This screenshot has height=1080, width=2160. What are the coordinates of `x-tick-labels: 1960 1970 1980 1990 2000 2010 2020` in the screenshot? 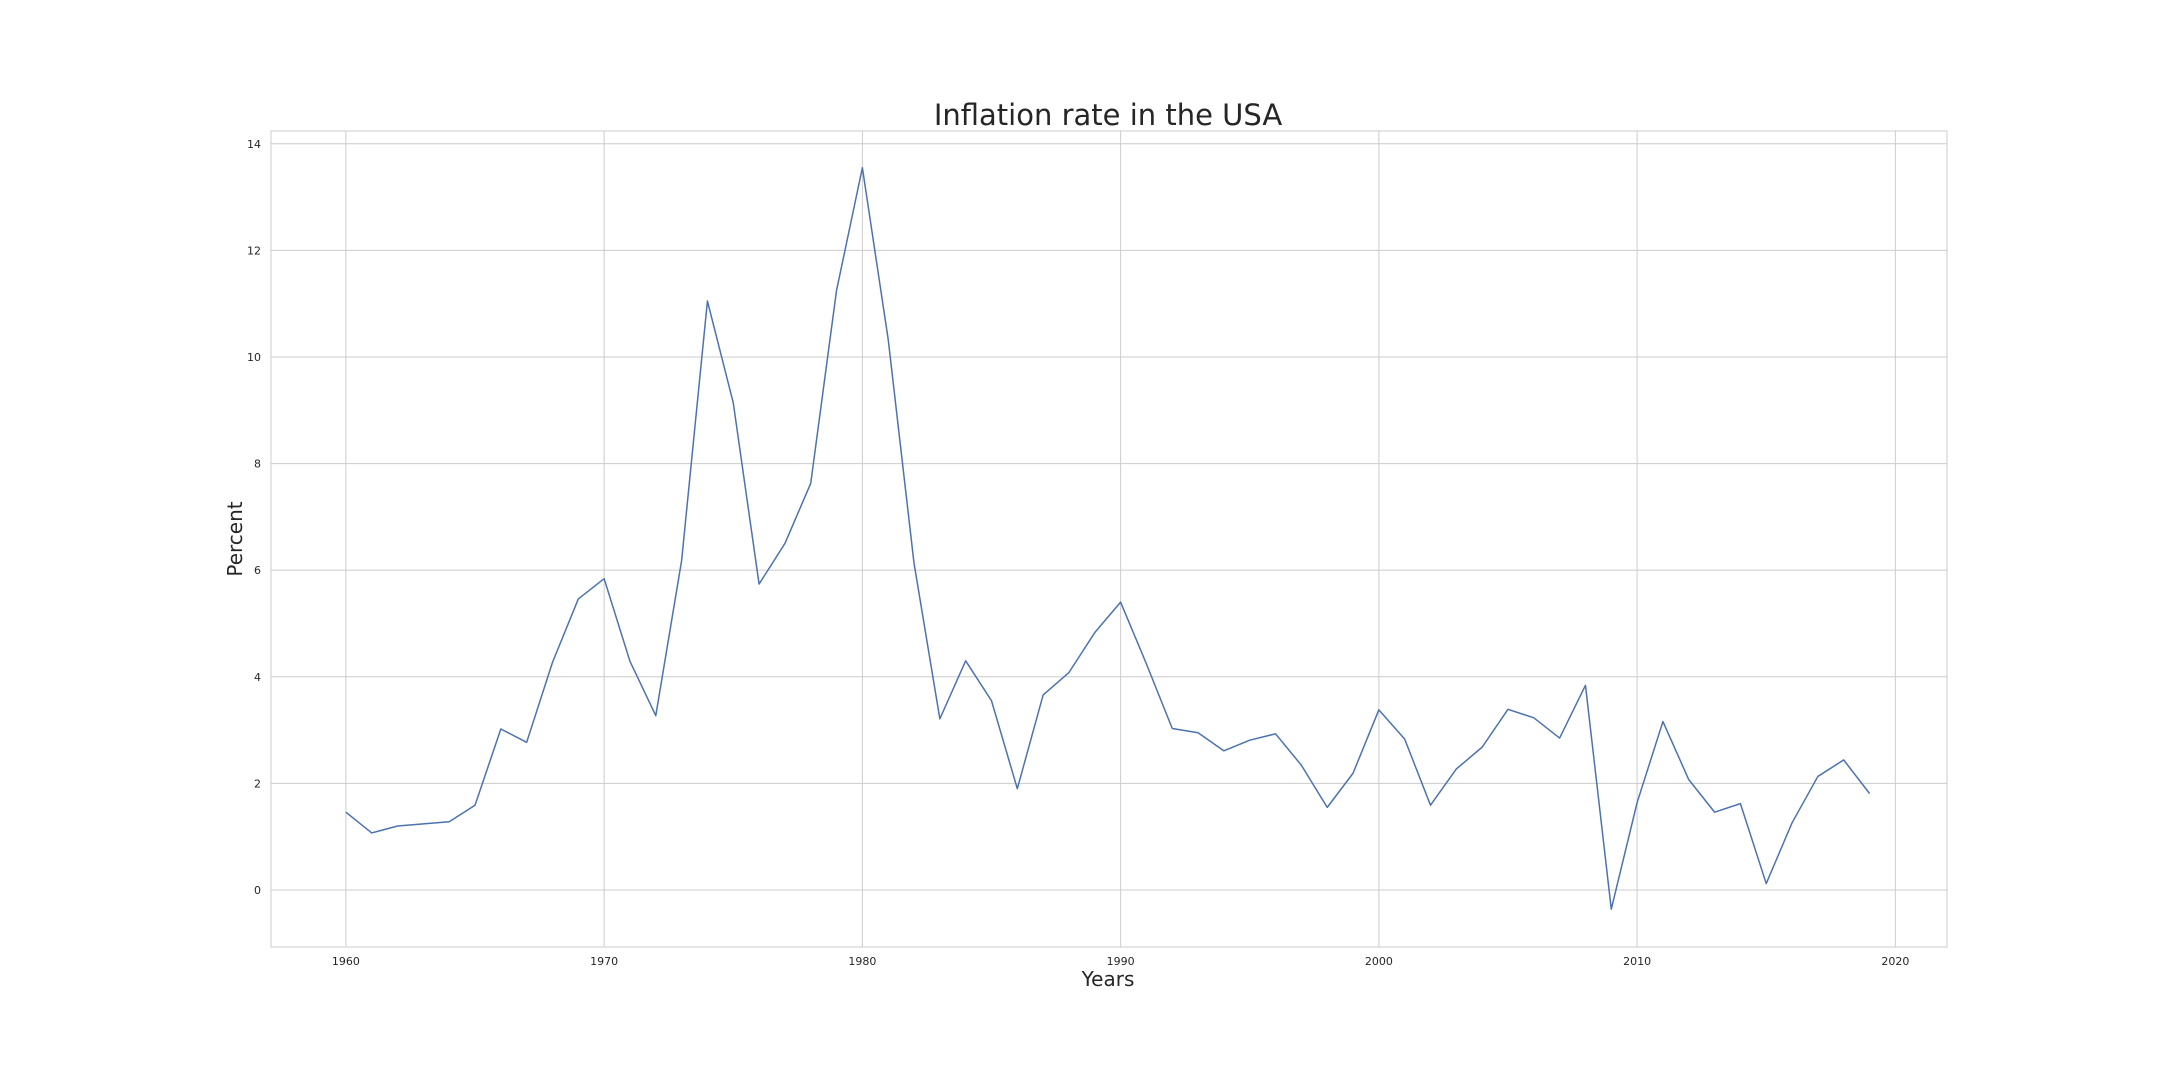 It's located at (1120, 961).